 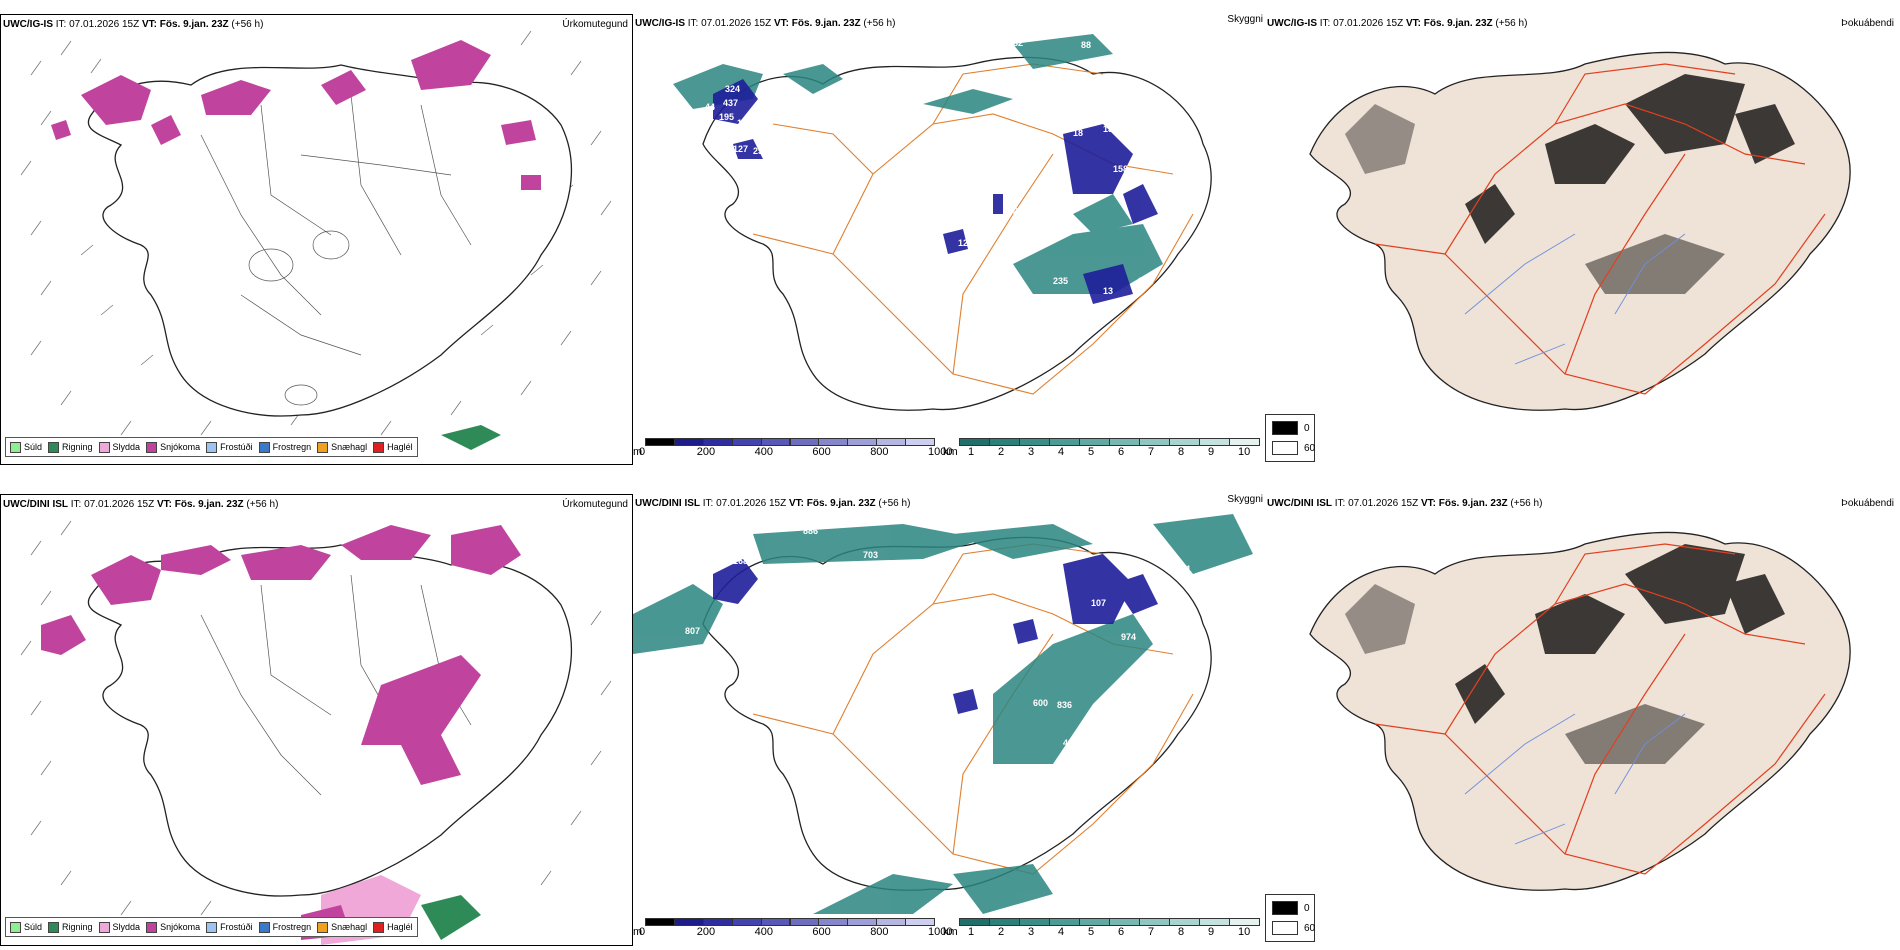 I want to click on cloud-value-label: 27, so click(x=1138, y=515).